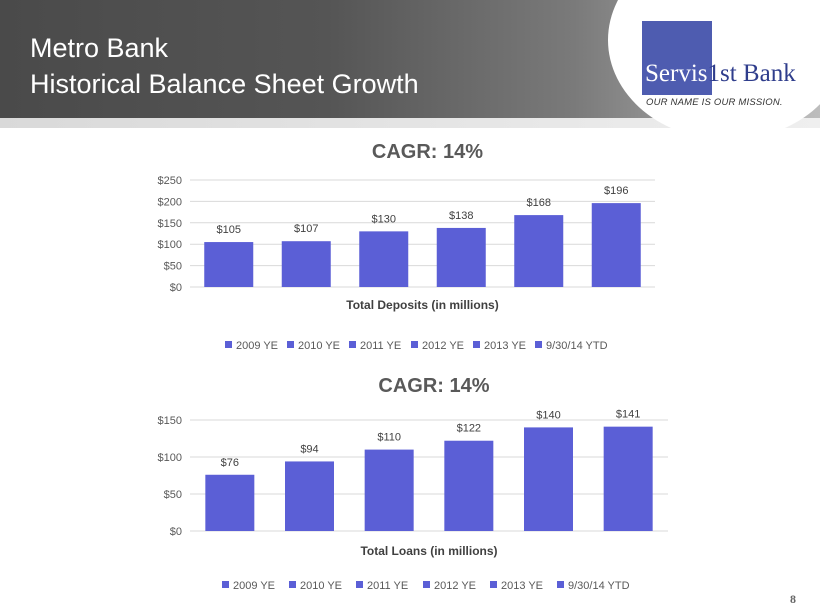 This screenshot has width=820, height=615. Describe the element at coordinates (224, 84) in the screenshot. I see `slide-title-line2: Historical Balance Sheet Growth` at that location.